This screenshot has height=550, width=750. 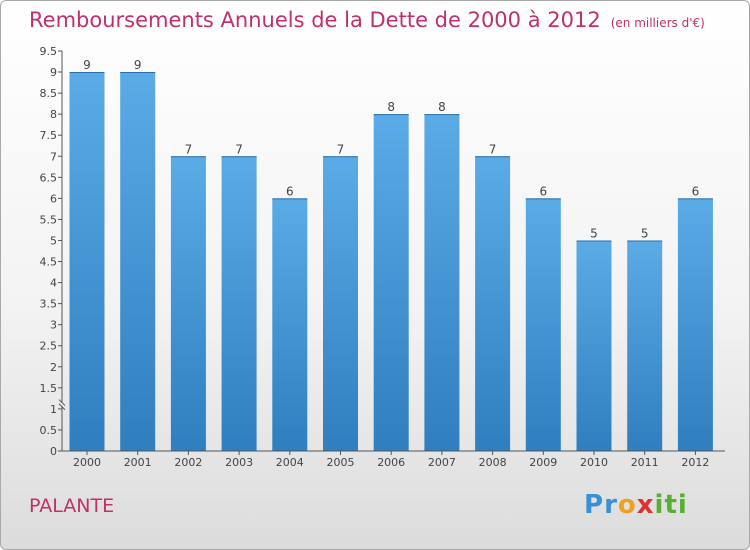 I want to click on x-tick-label: 2008, so click(x=493, y=462).